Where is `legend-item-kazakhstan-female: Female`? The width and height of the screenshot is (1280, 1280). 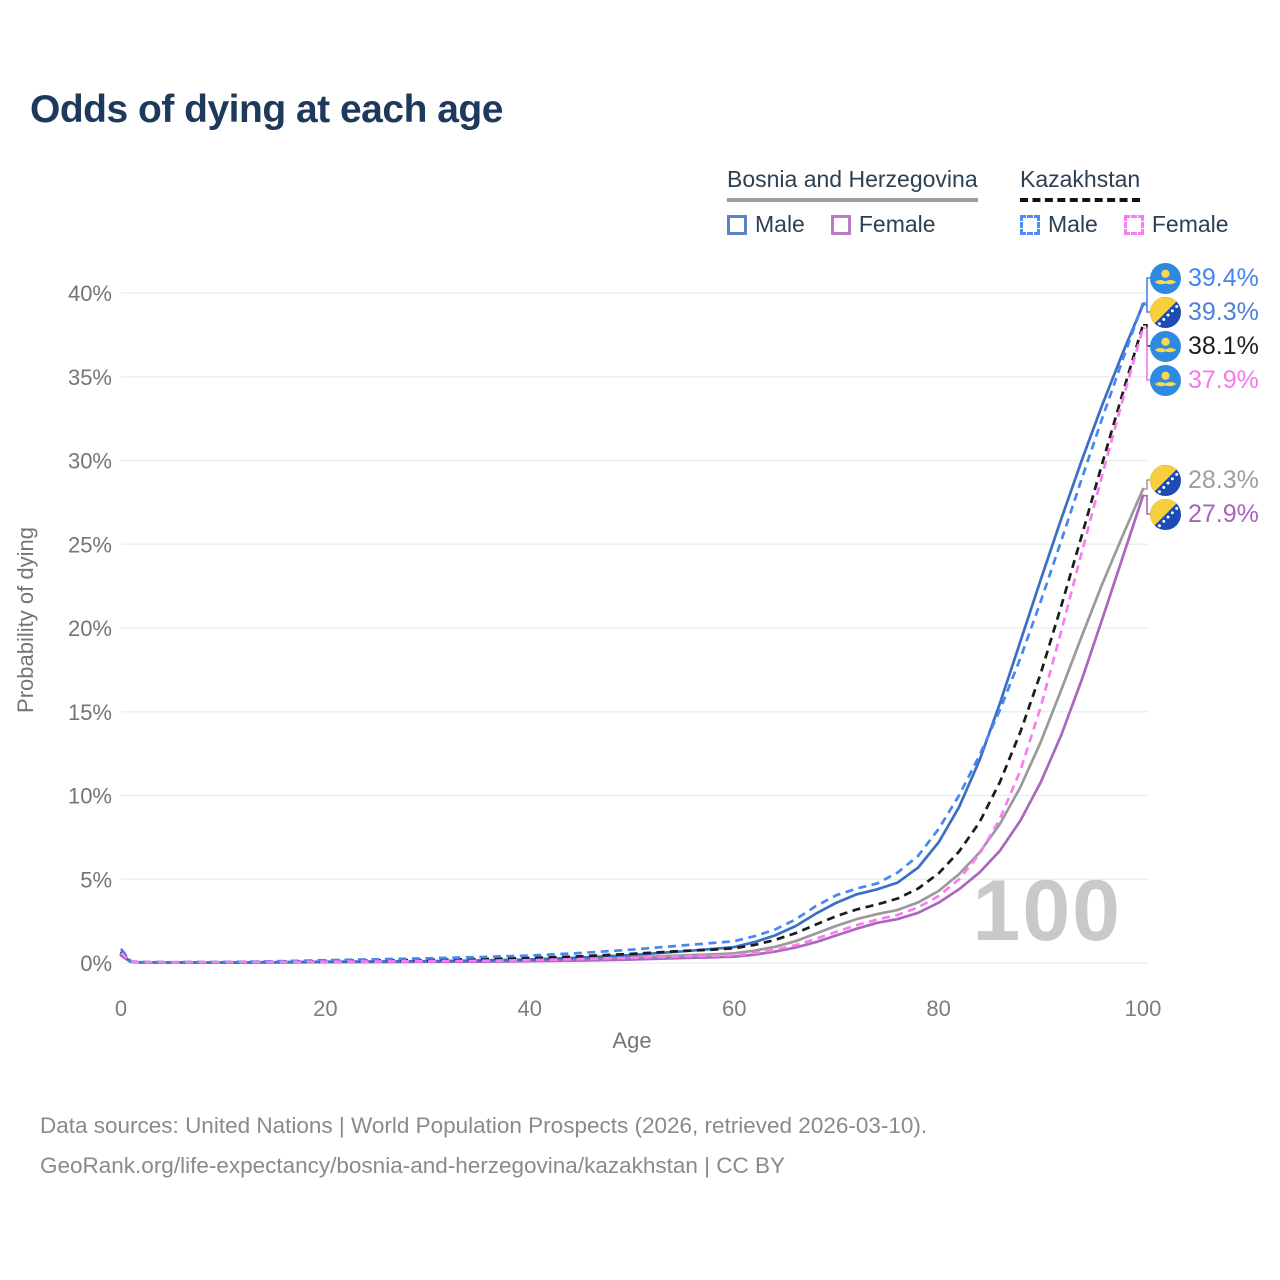 legend-item-kazakhstan-female: Female is located at coordinates (1176, 224).